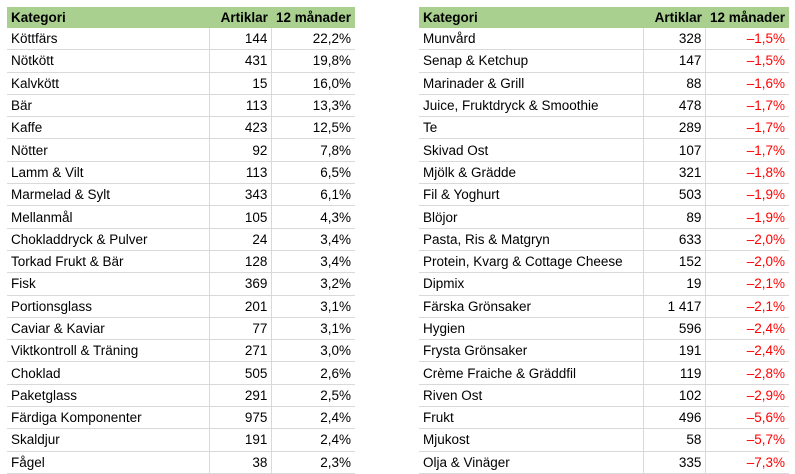  I want to click on table-row: Mjukost 58 –5,7%, so click(604, 440).